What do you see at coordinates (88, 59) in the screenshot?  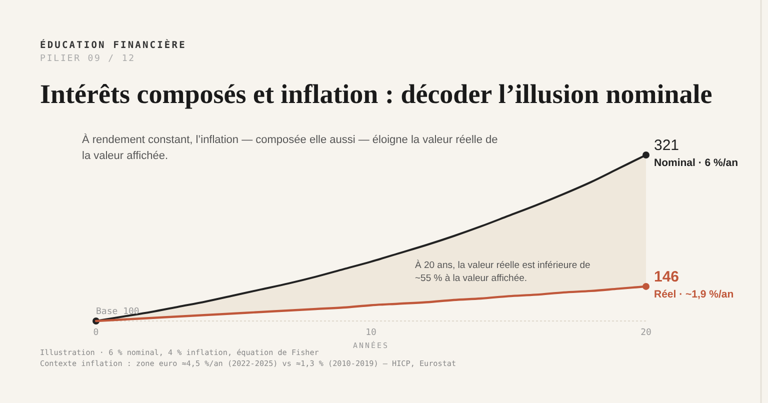 I see `text: PILIER 09 / 12` at bounding box center [88, 59].